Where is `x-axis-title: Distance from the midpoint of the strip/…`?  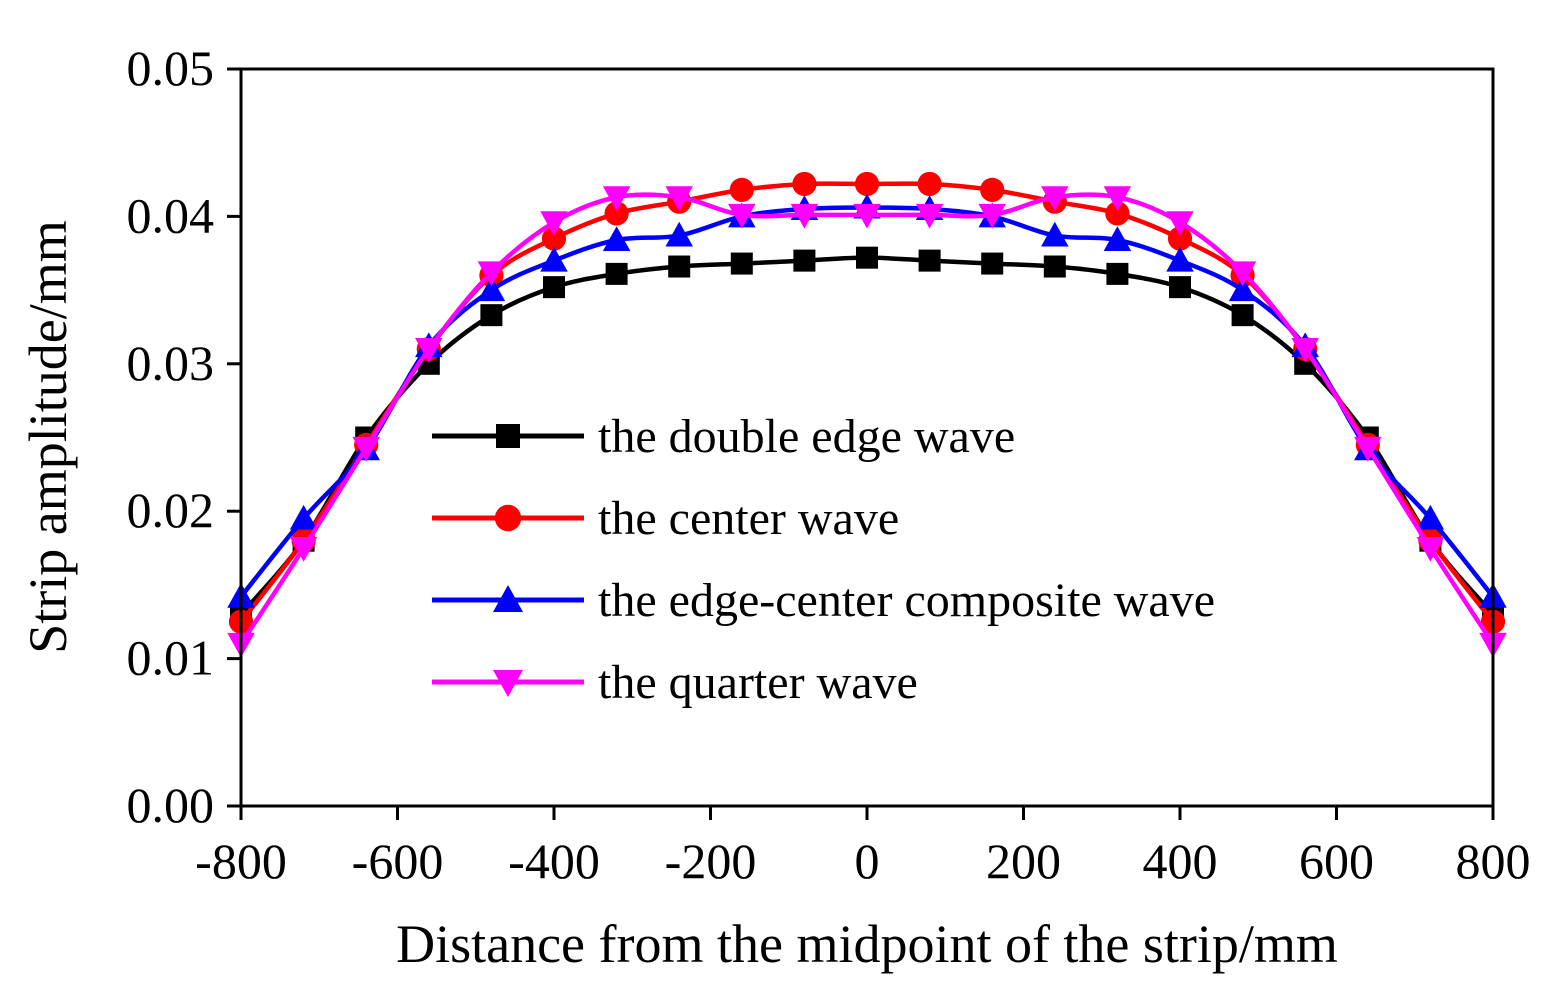
x-axis-title: Distance from the midpoint of the strip/… is located at coordinates (867, 944).